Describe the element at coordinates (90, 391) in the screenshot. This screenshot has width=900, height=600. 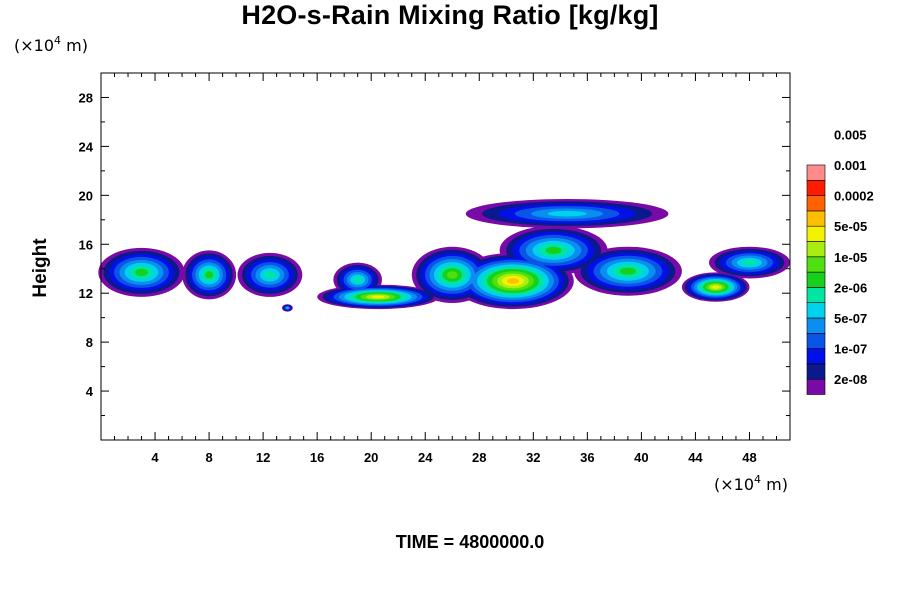
I see `y-tick-label: 4` at that location.